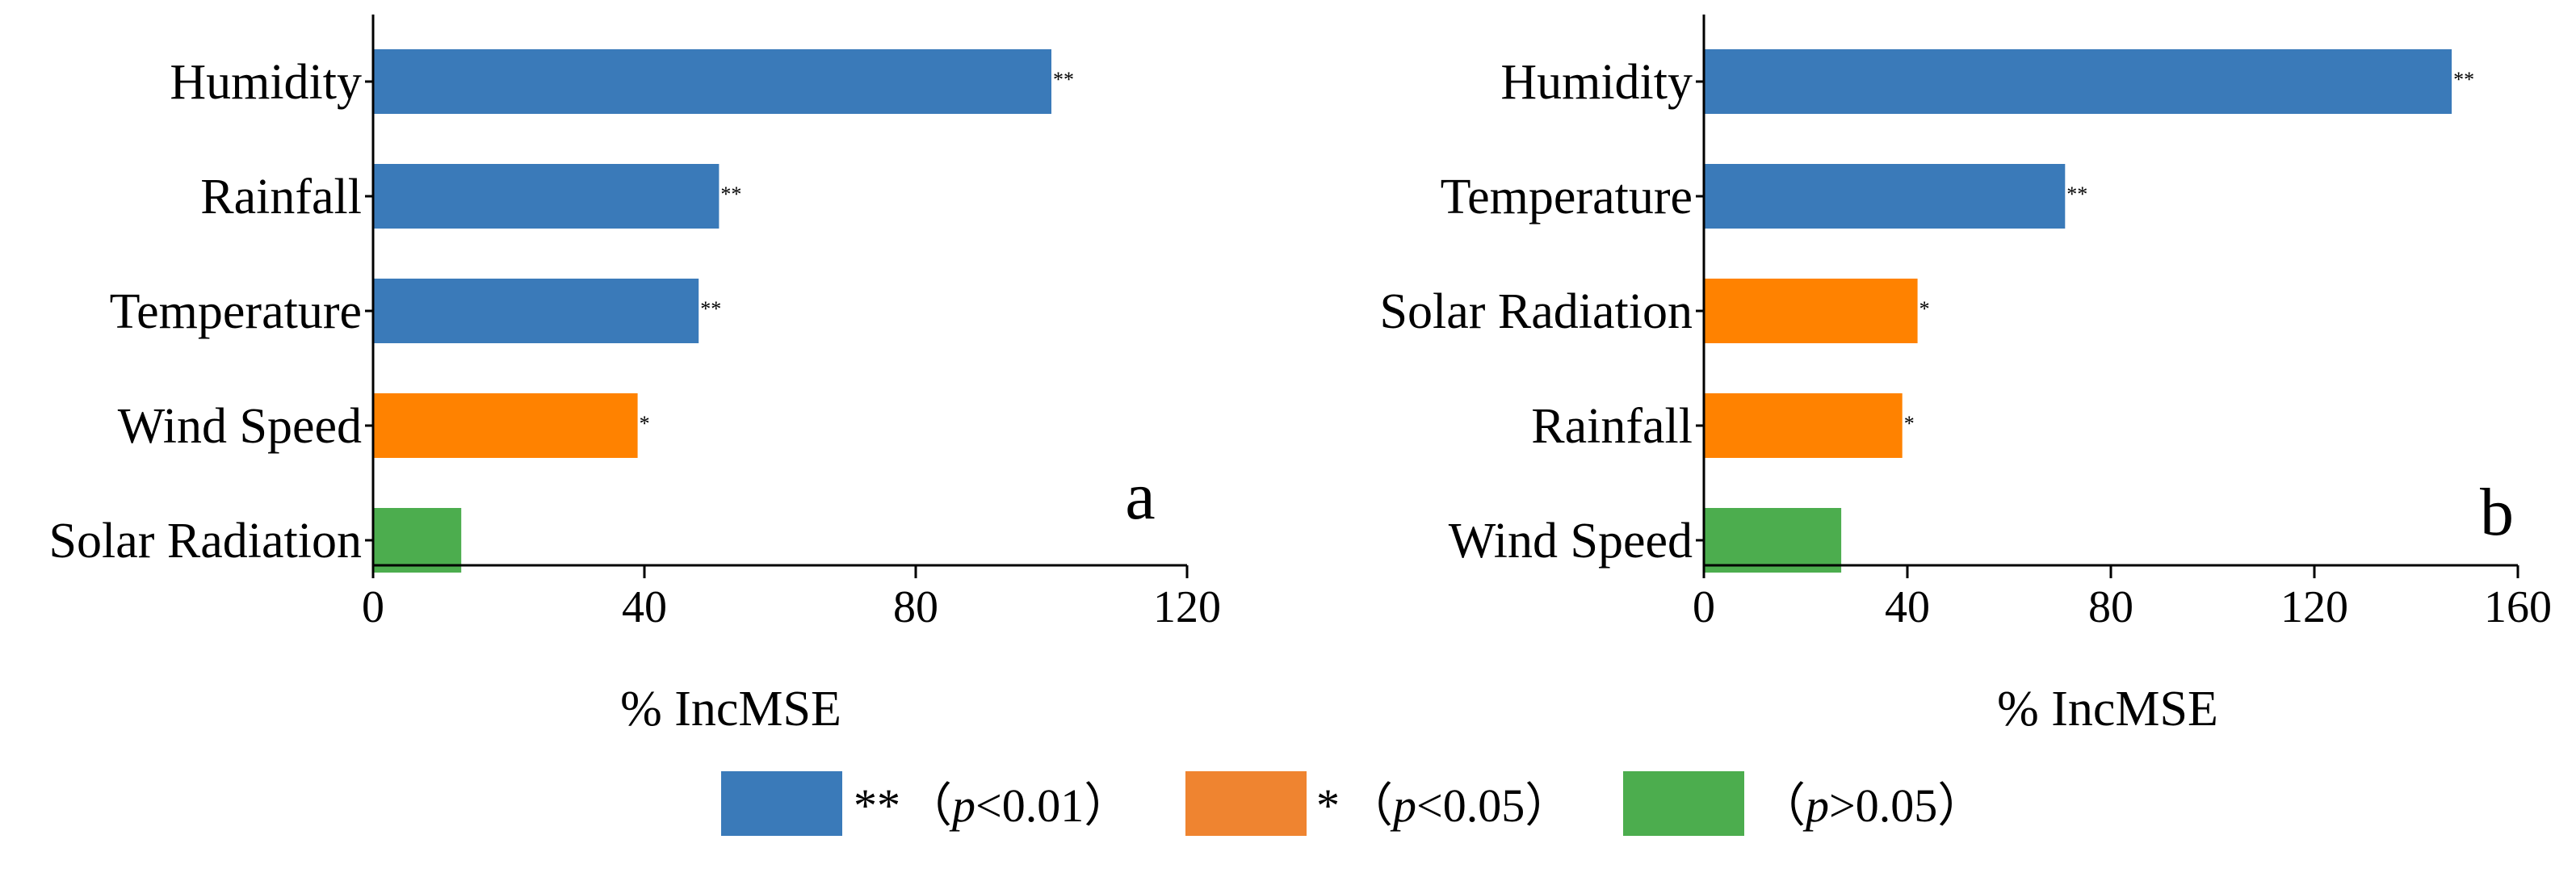 The image size is (2576, 873). I want to click on legend: ** （p<0.01） * （p<0.05） （p>0.05）, so click(1352, 804).